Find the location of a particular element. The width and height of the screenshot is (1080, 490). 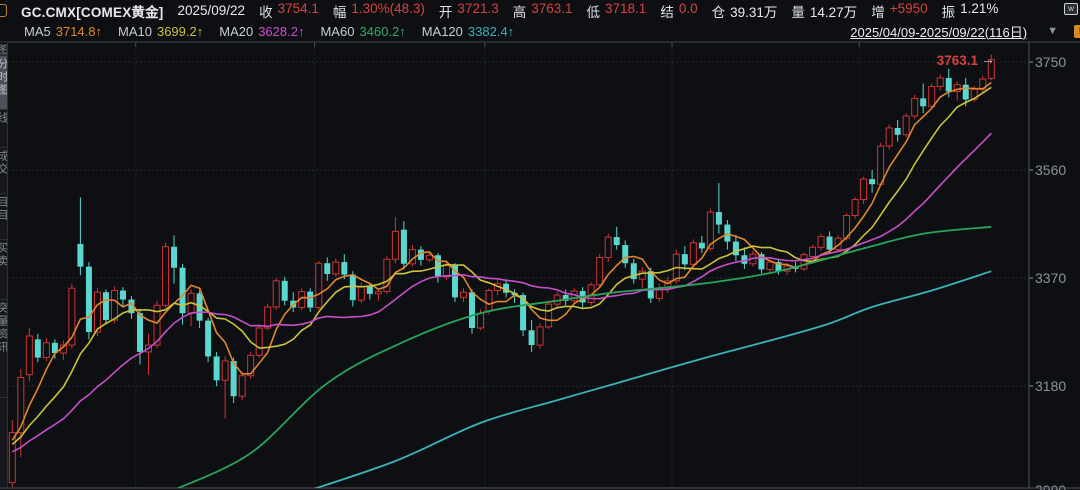

app-icon is located at coordinates (3, 10).